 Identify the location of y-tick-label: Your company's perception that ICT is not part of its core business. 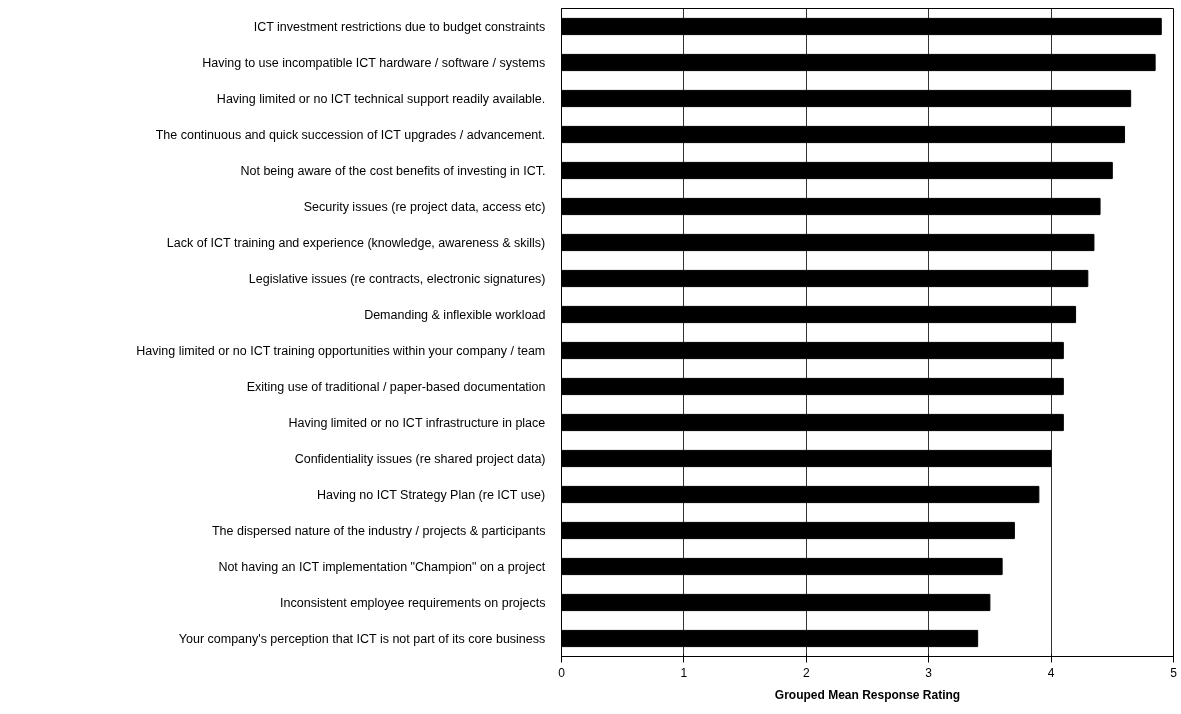
(362, 638).